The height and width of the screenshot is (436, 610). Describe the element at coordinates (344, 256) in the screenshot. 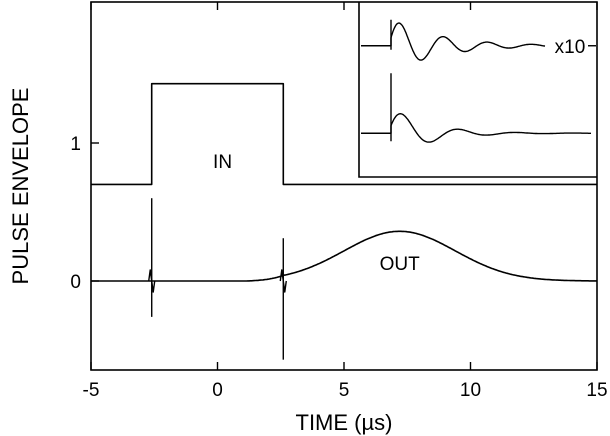

I see `out-trace-line` at that location.